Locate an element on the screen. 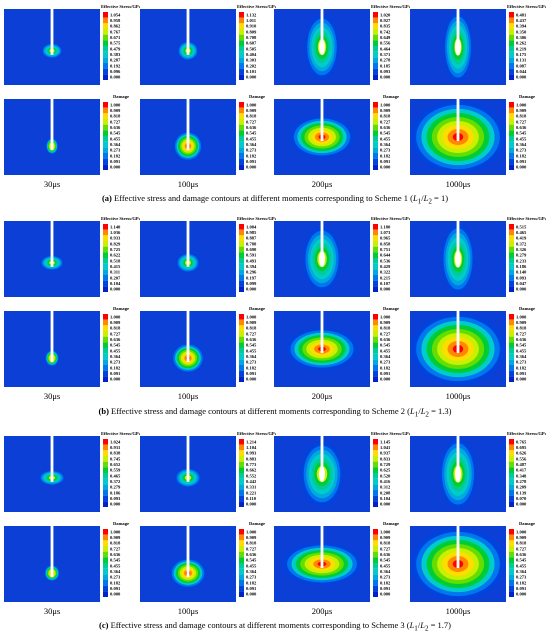 The width and height of the screenshot is (550, 639). colorbar-tick: 0.175 is located at coordinates (521, 54).